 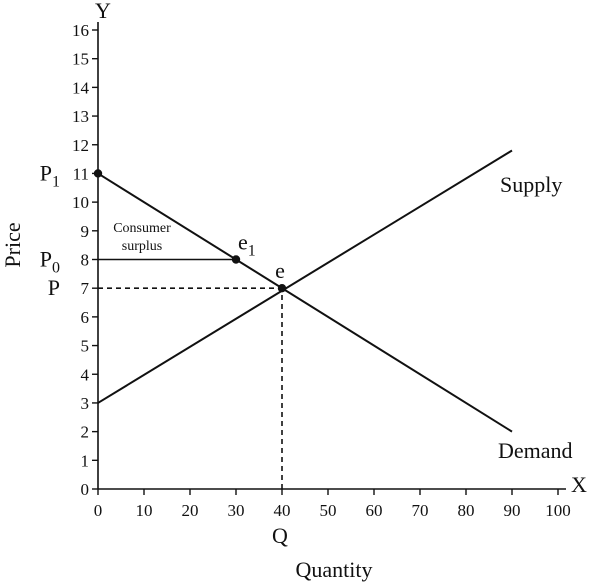 I want to click on y-axis-title: Price, so click(x=12, y=244).